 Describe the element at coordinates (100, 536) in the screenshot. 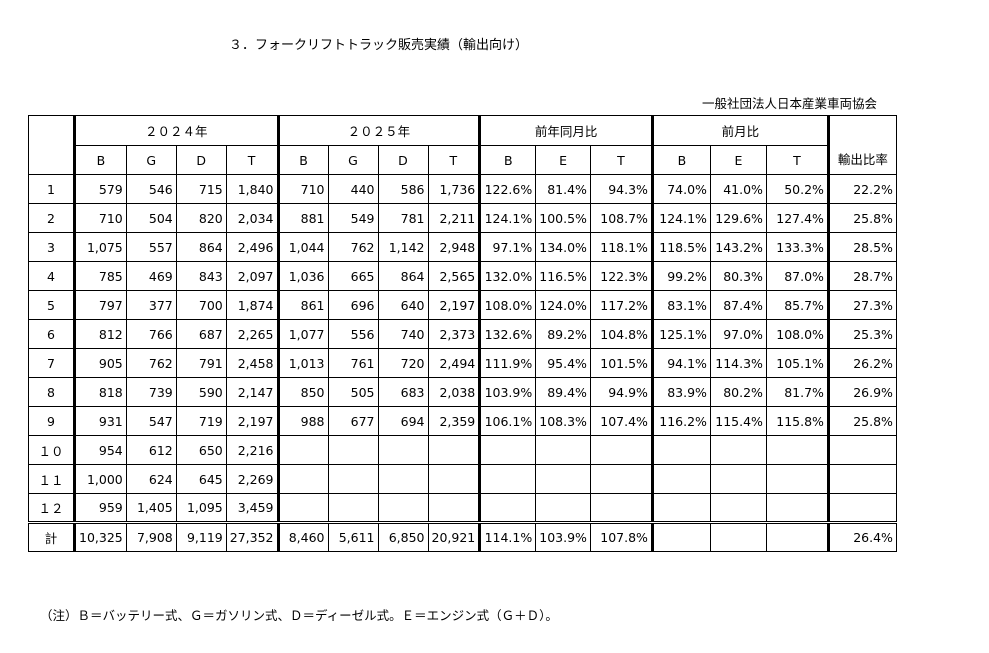

I see `cell-y2024-0: 10,325` at that location.